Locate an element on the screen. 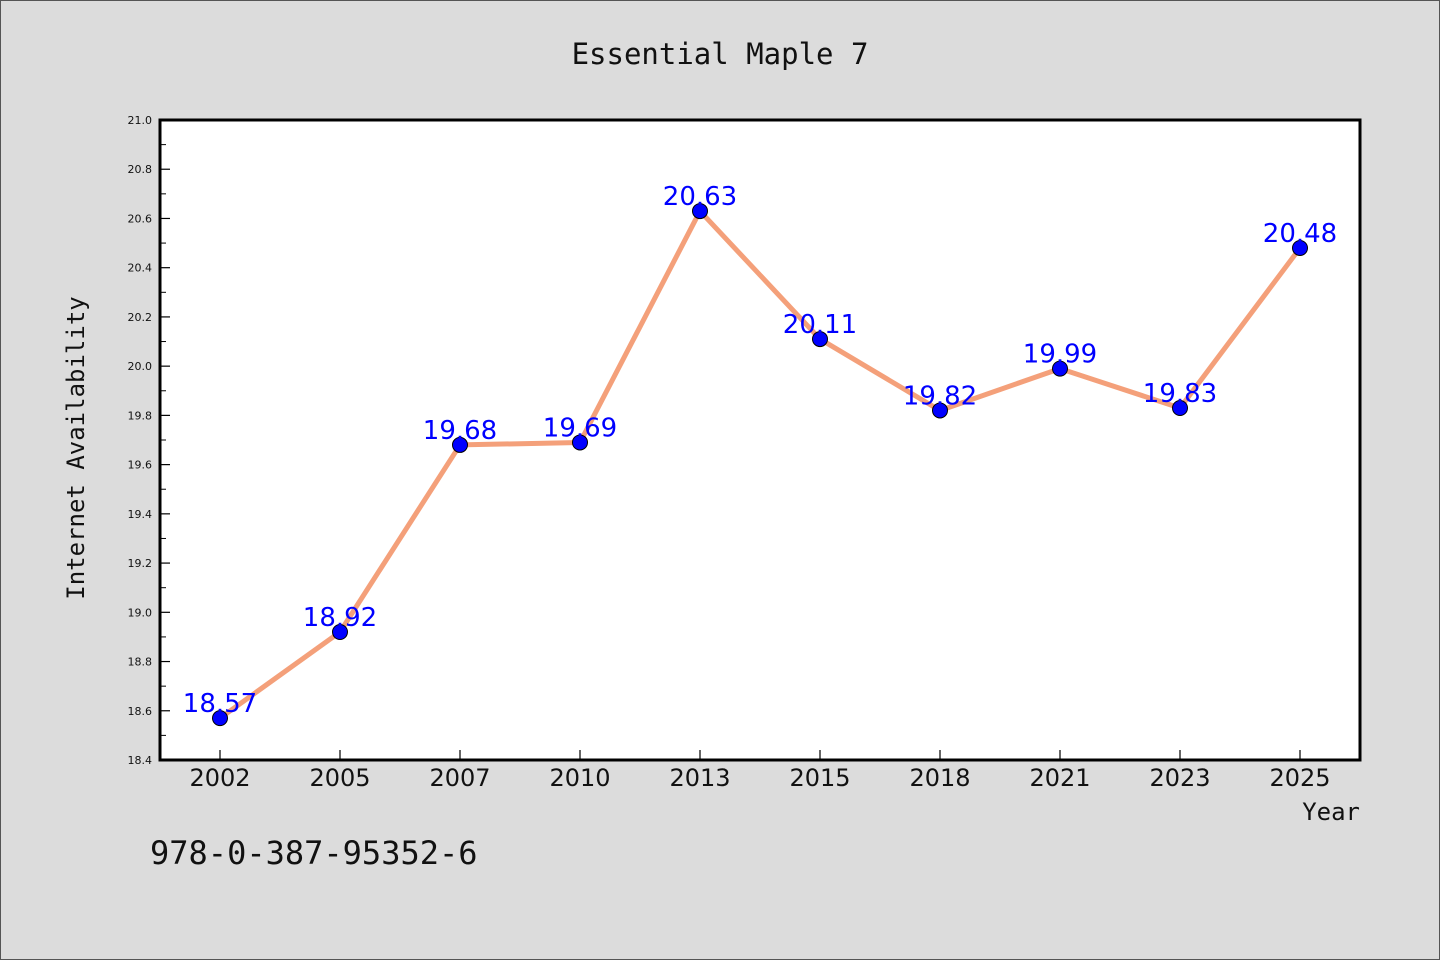 The width and height of the screenshot is (1440, 960). data-label: 18.57 is located at coordinates (220, 704).